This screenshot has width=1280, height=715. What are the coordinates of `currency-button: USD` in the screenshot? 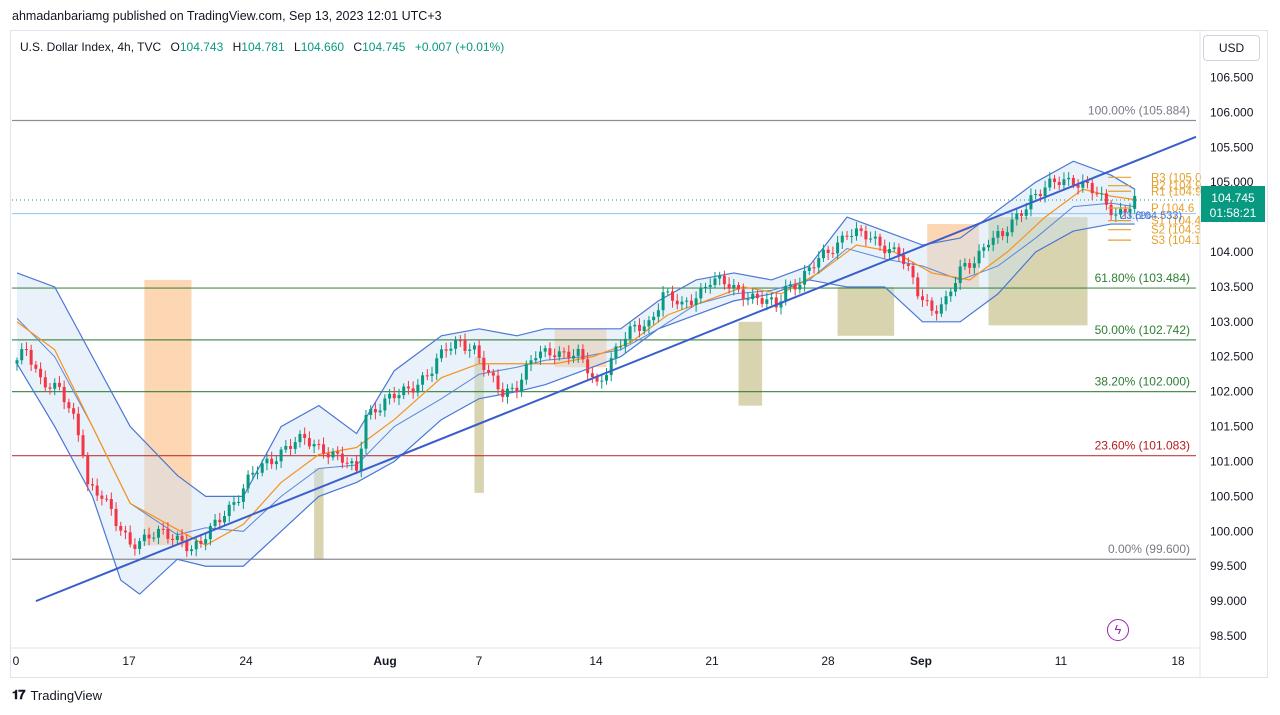 It's located at (1231, 48).